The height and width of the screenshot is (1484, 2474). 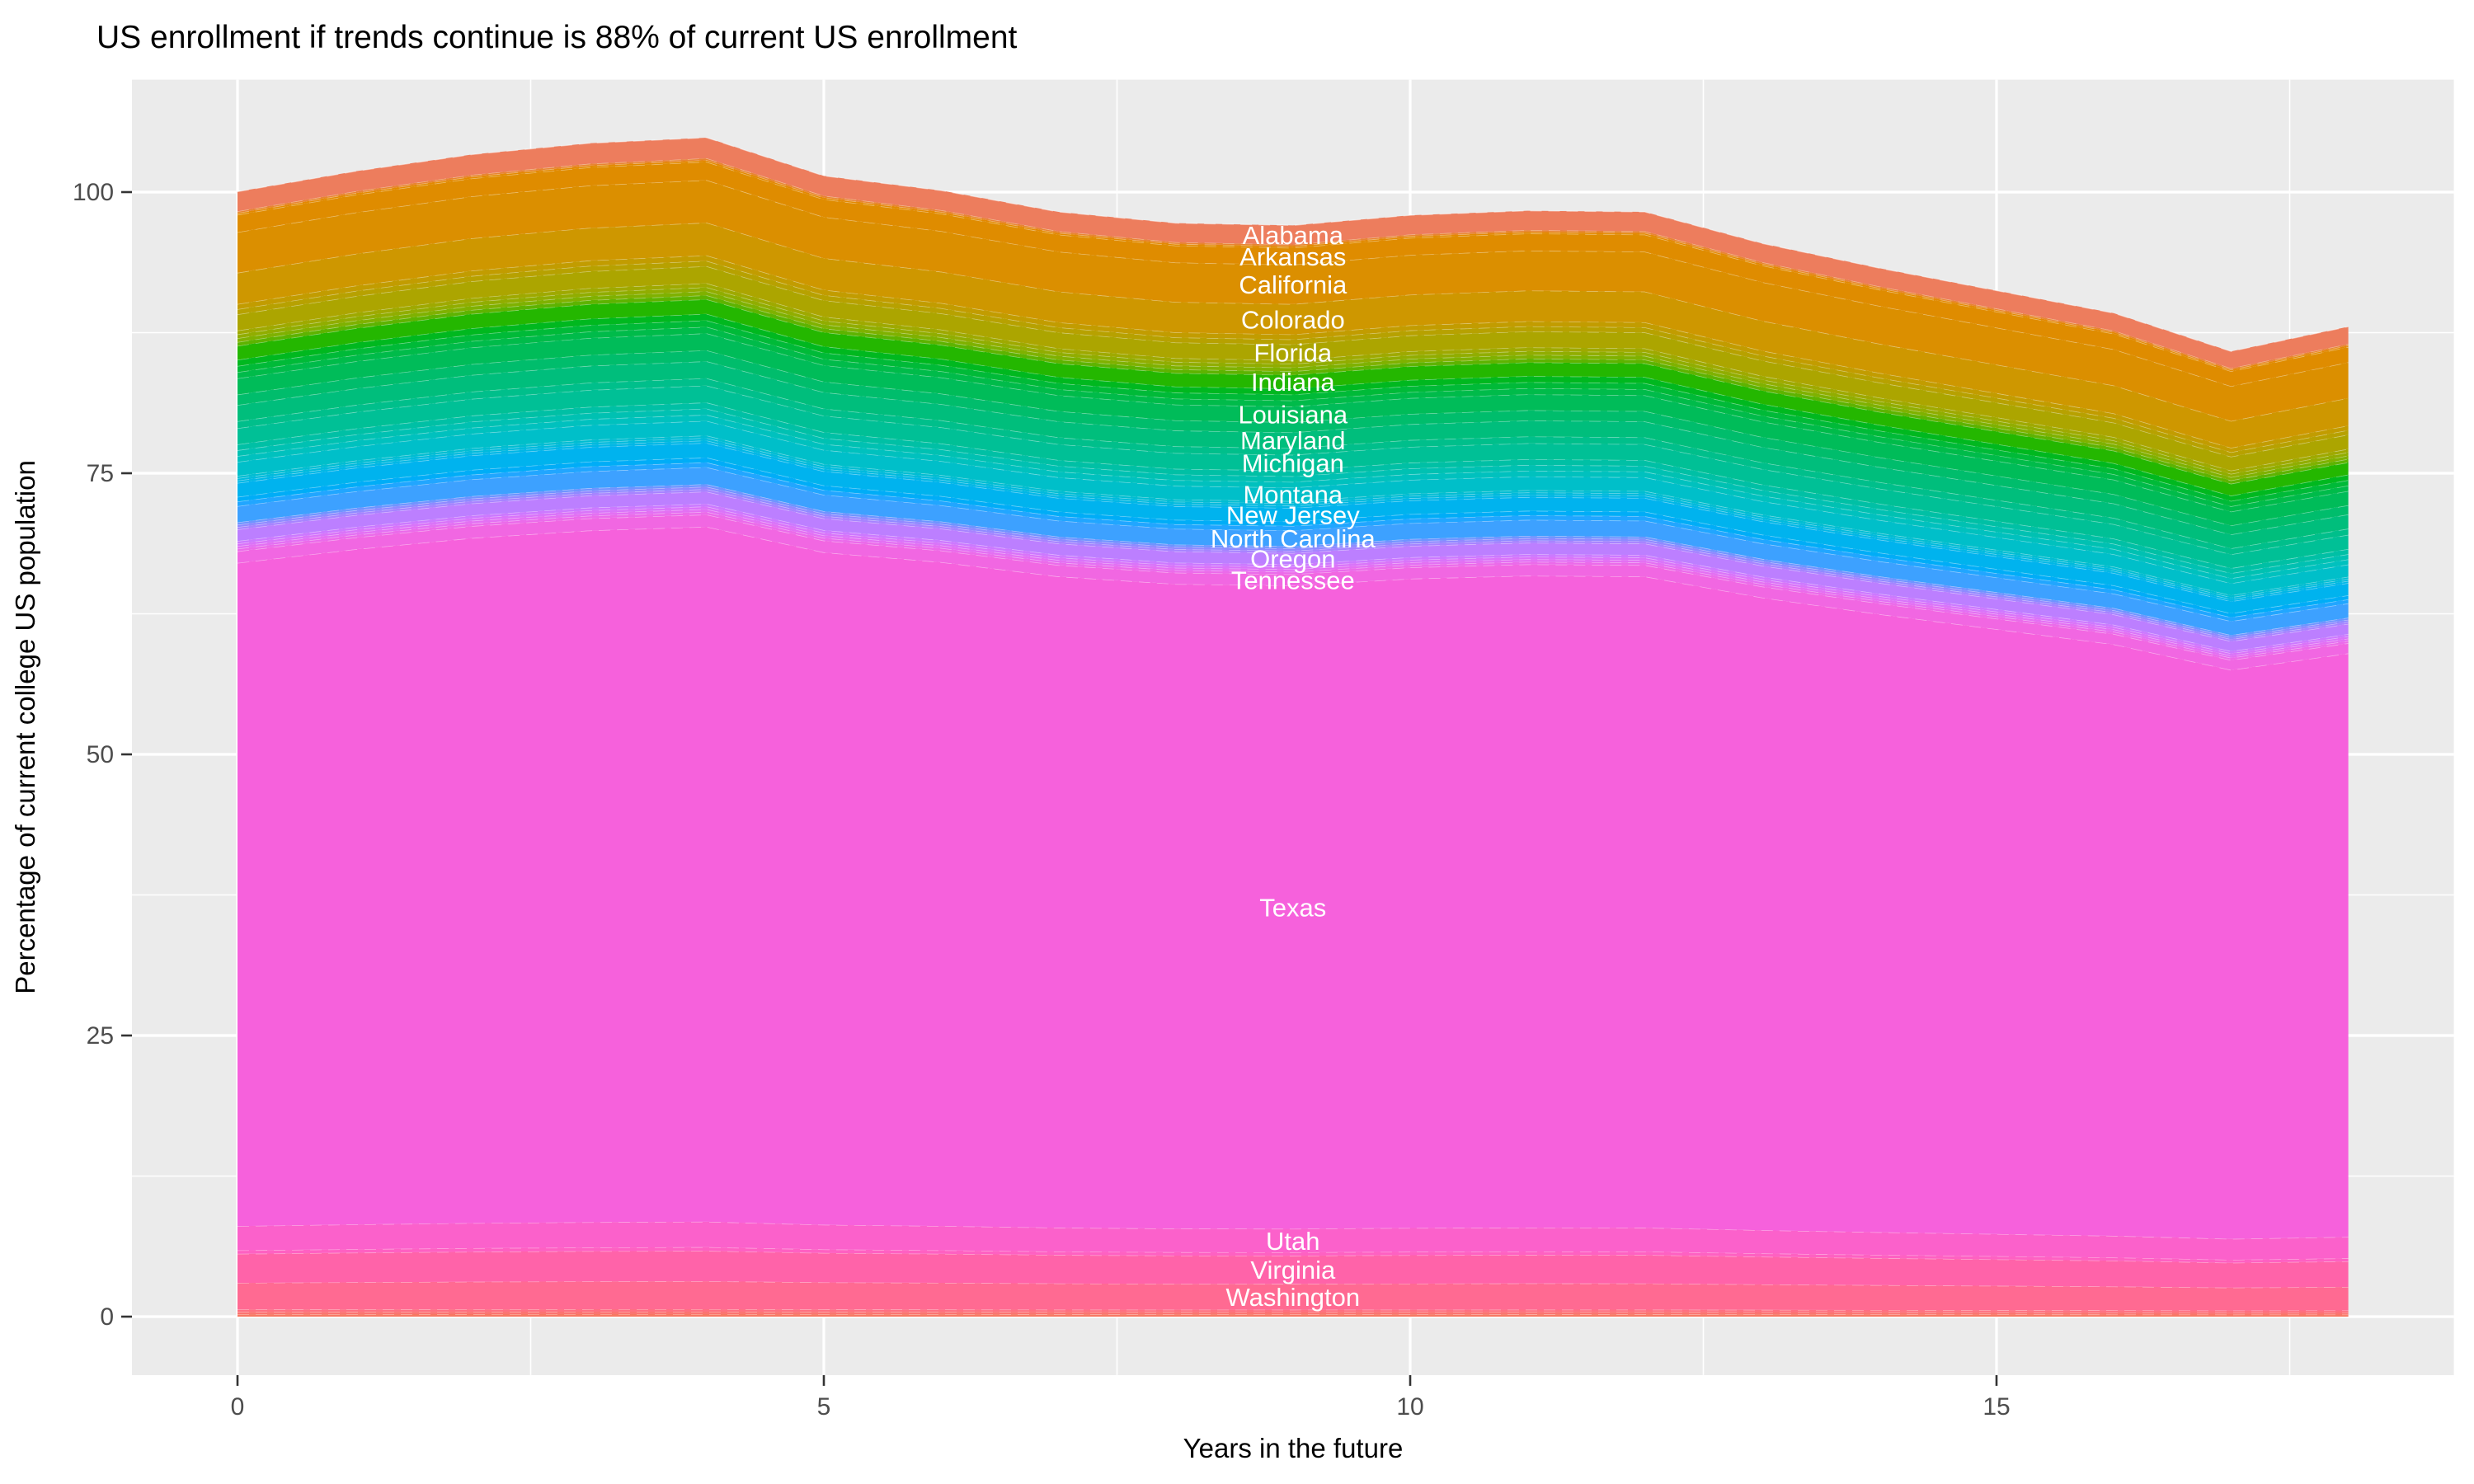 I want to click on area-band-delaware, so click(x=1293, y=359).